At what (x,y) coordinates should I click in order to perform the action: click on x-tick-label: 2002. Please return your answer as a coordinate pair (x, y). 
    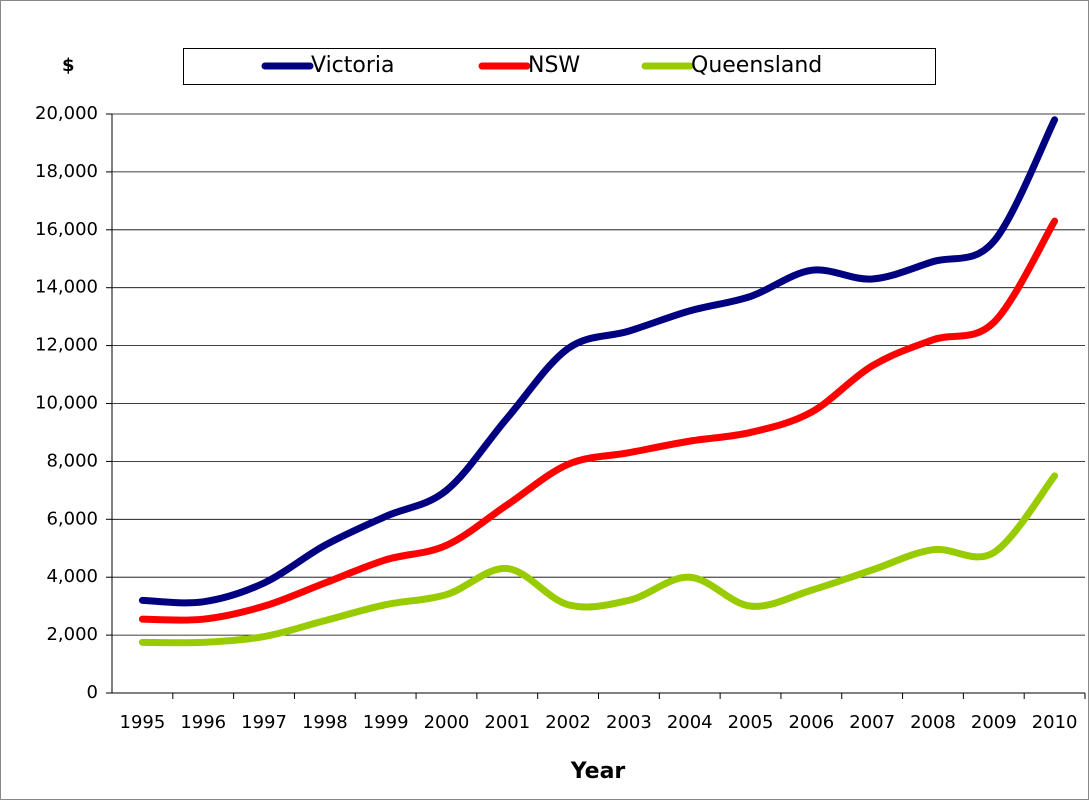
    Looking at the image, I should click on (568, 722).